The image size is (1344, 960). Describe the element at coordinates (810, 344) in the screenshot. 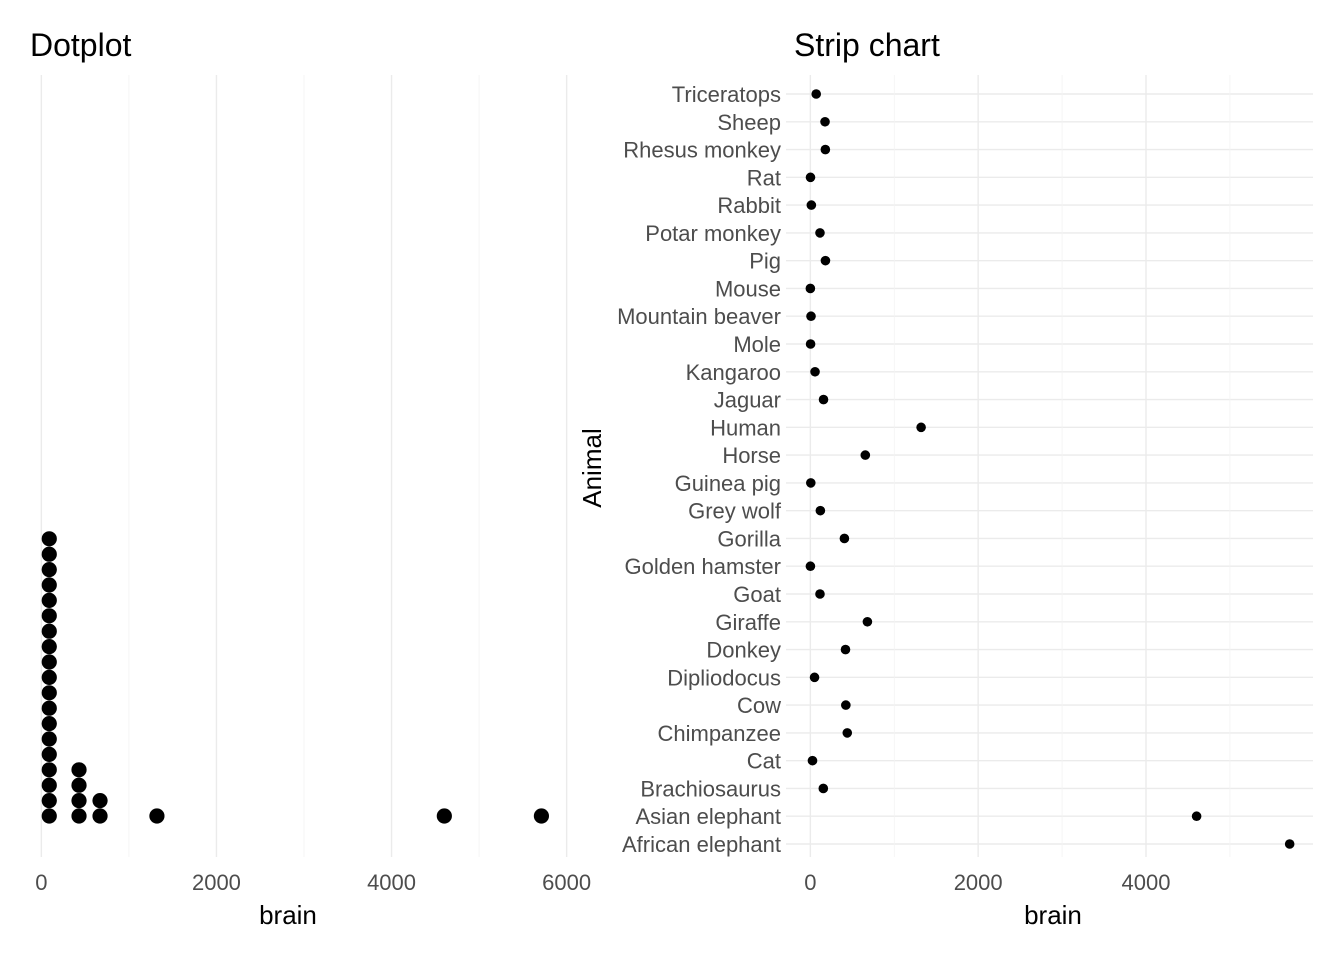

I see `strip-chart-point-mole` at that location.